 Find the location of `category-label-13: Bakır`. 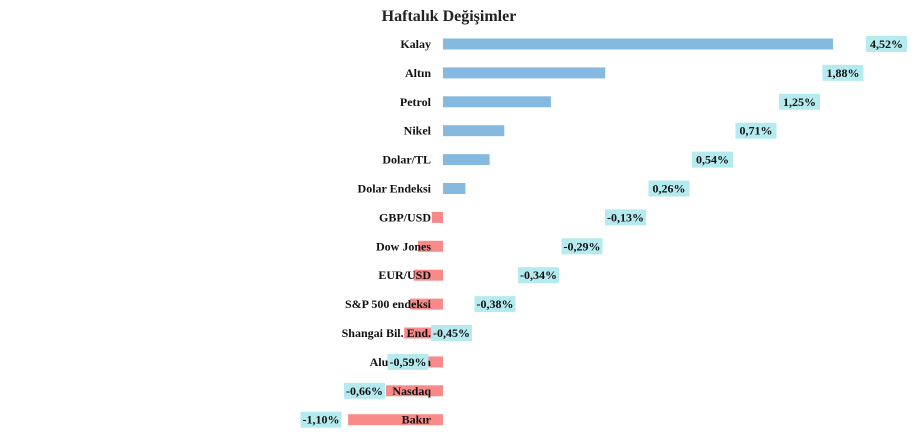

category-label-13: Bakır is located at coordinates (417, 420).